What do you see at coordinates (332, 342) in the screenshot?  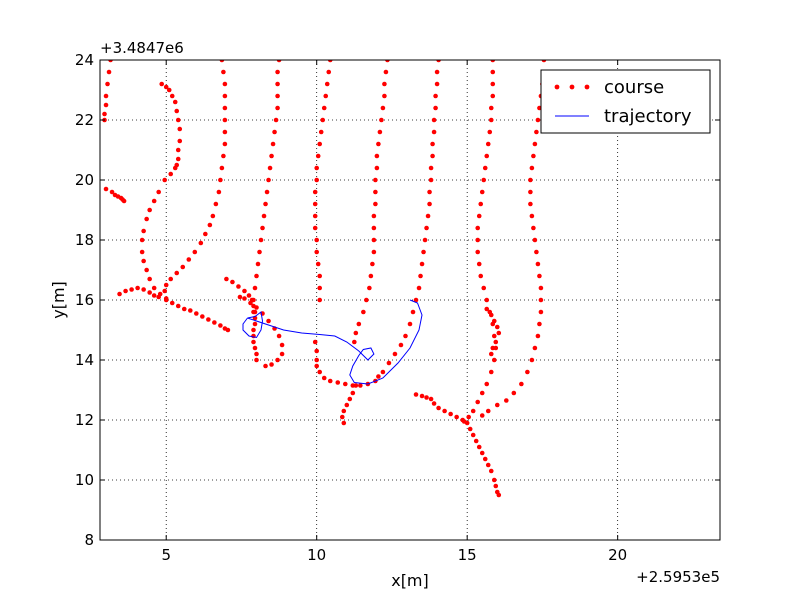 I see `trajectory-series` at bounding box center [332, 342].